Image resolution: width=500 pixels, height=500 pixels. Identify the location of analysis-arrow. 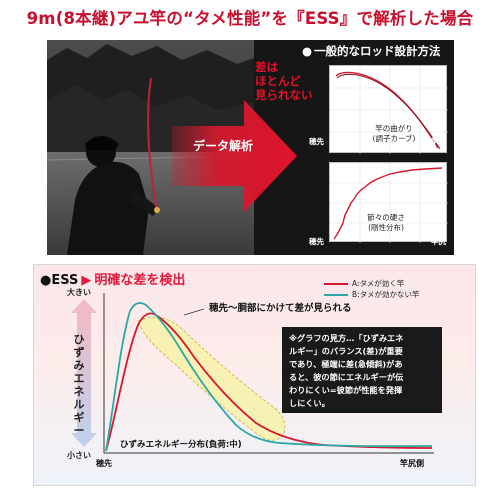
(234, 156).